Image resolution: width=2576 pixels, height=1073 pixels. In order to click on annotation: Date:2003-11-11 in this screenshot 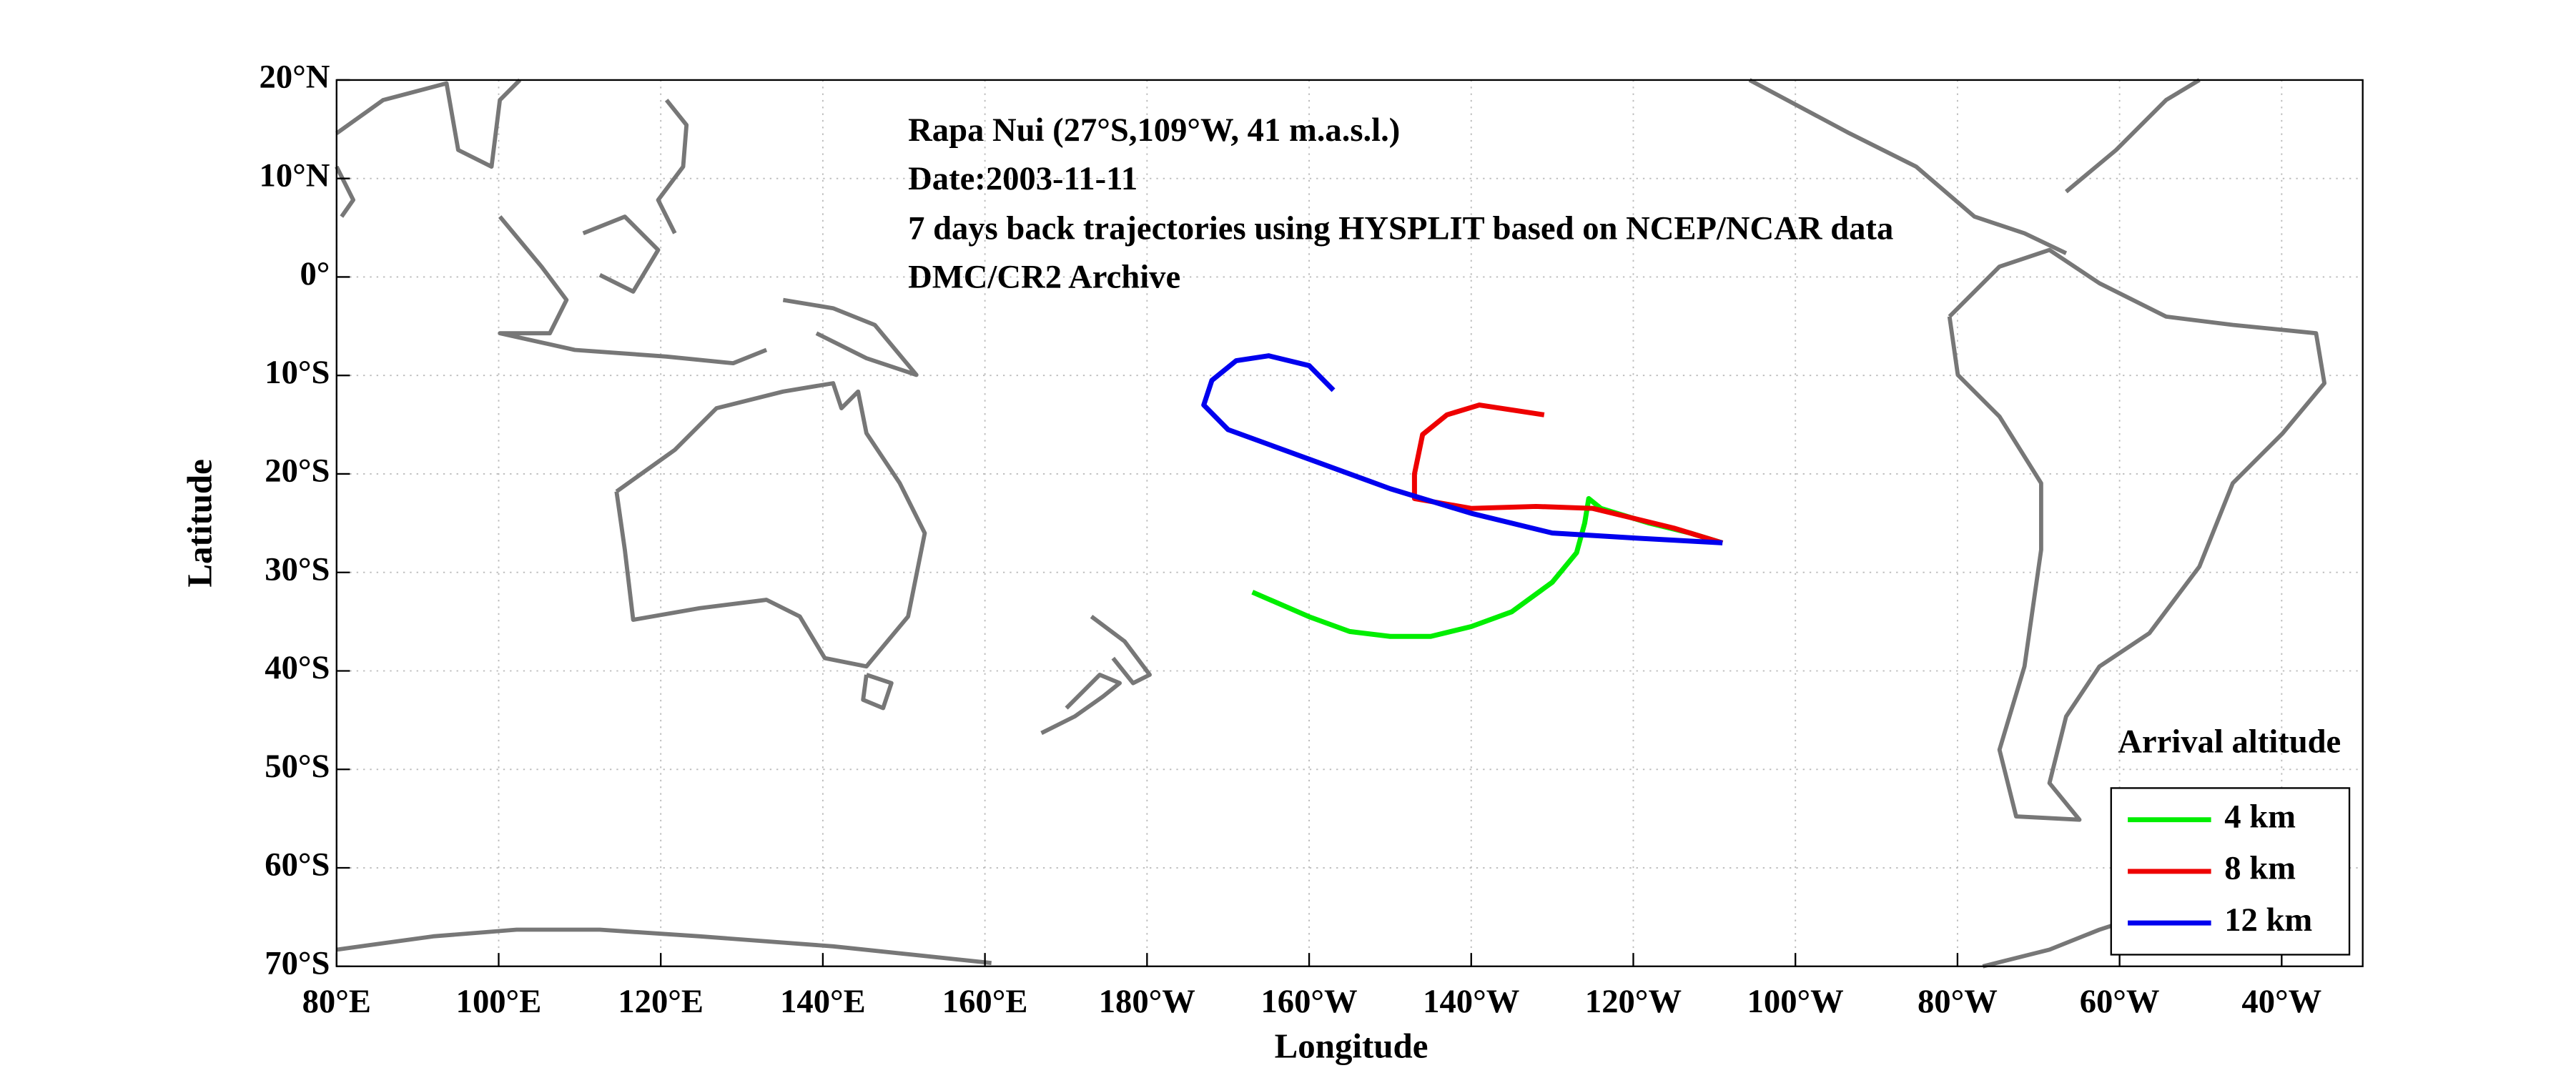, I will do `click(1023, 178)`.